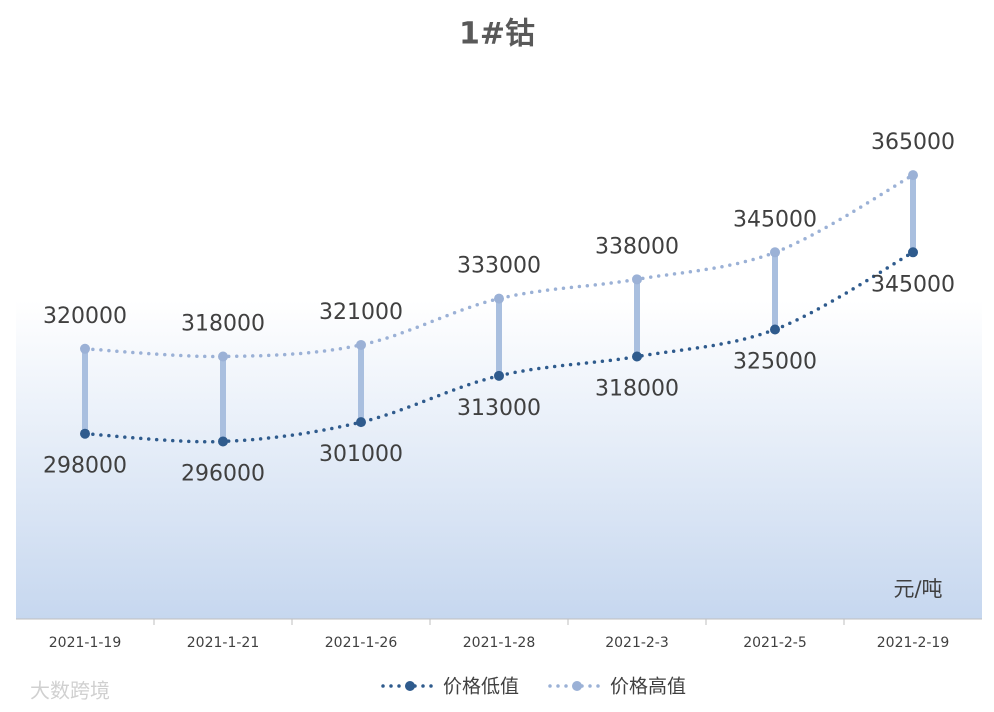  What do you see at coordinates (223, 643) in the screenshot?
I see `x-tick-label: 2021-1-21` at bounding box center [223, 643].